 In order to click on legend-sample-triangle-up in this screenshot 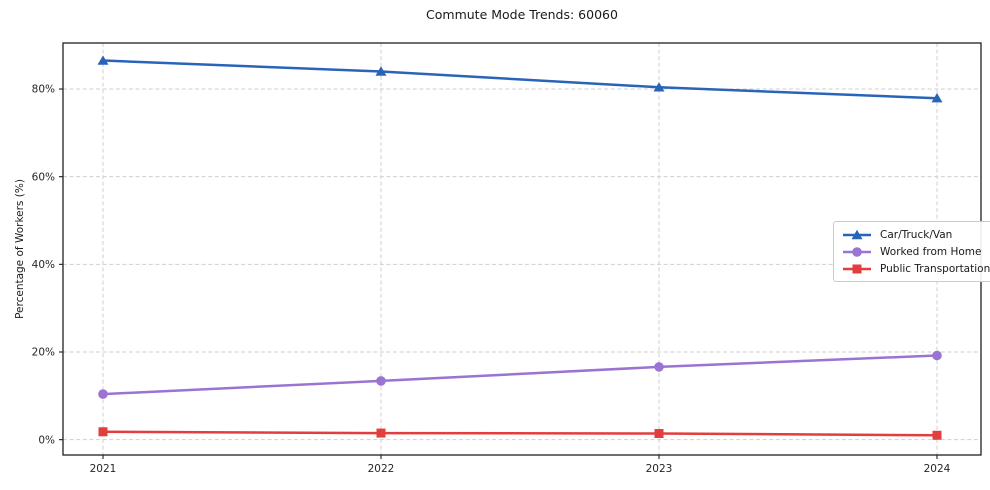, I will do `click(857, 234)`.